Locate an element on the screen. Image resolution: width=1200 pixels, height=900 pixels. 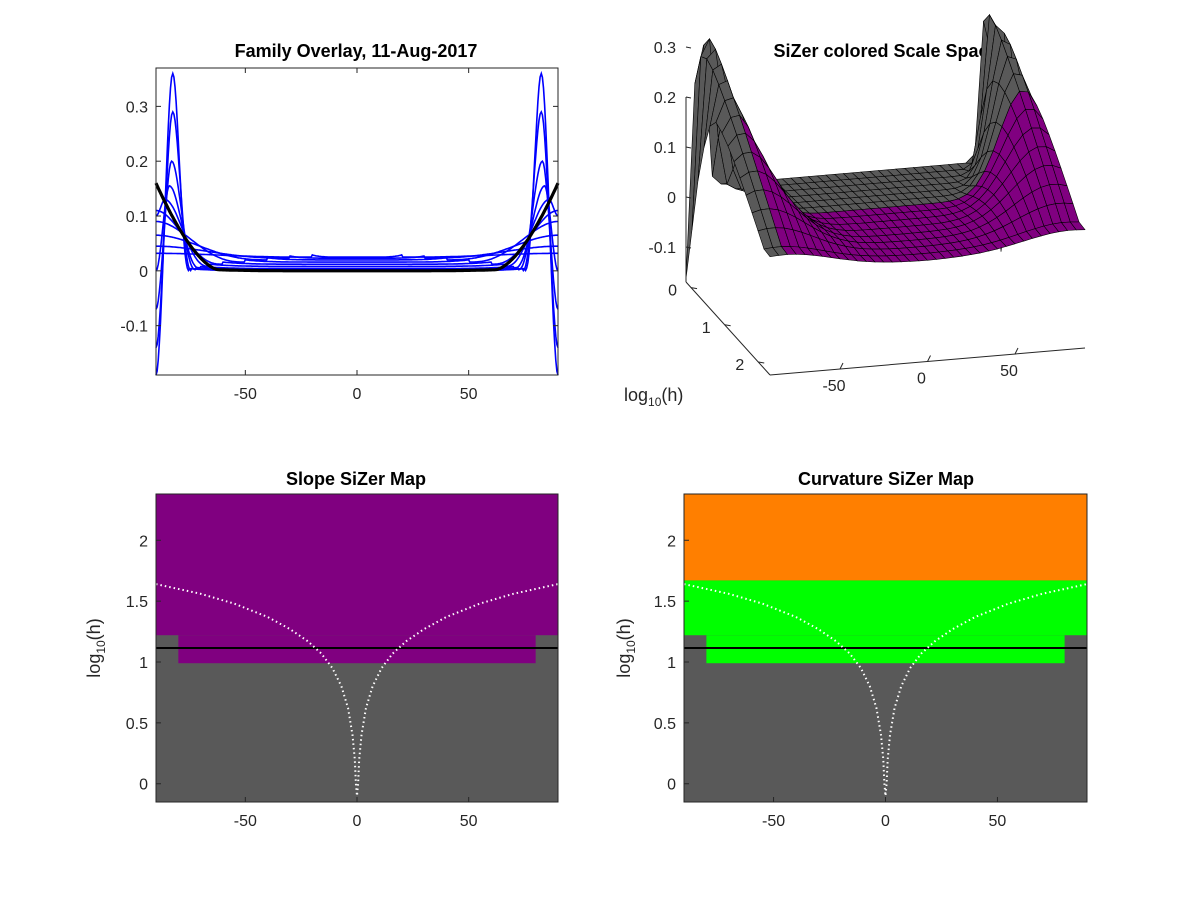
curvature-ytick-label: 2 is located at coordinates (671, 541).